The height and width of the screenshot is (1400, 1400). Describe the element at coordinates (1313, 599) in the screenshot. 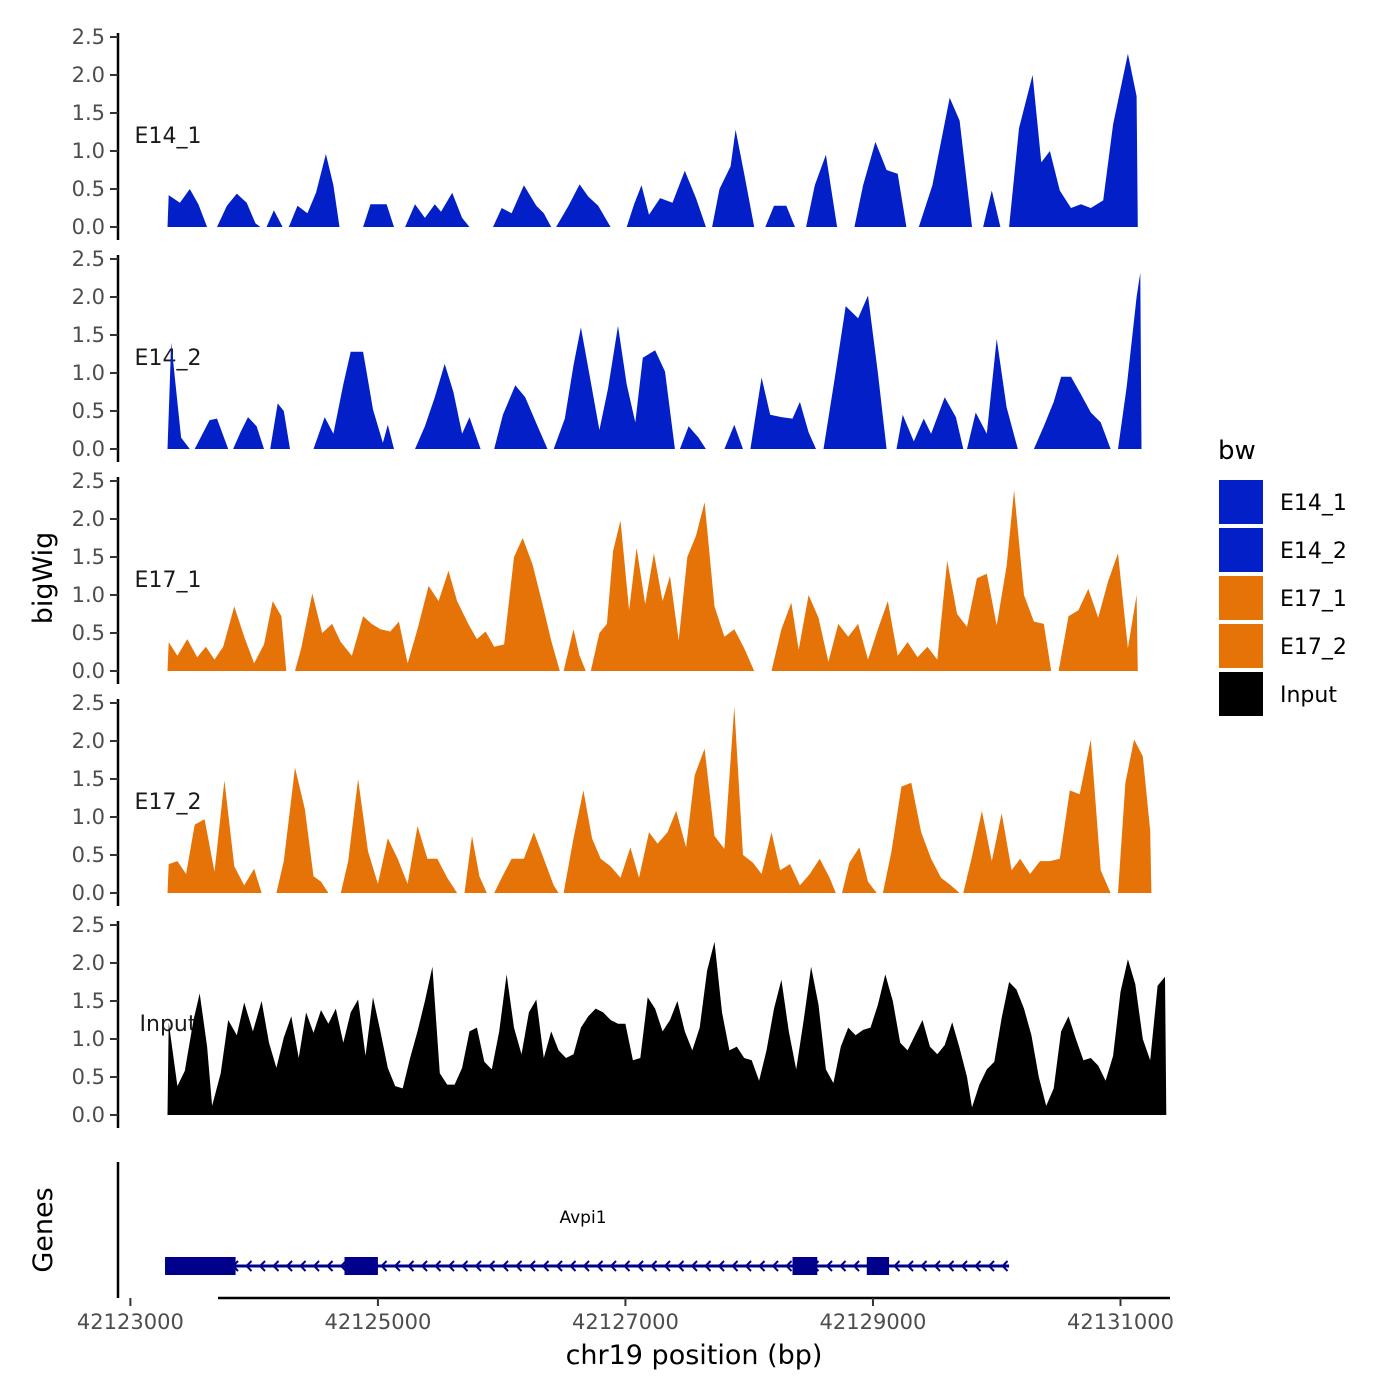

I see `legend-label: E17_1` at that location.